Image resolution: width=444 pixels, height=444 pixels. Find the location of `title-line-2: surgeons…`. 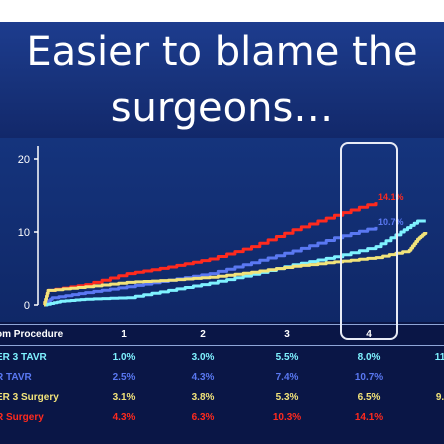

title-line-2: surgeons… is located at coordinates (222, 108).